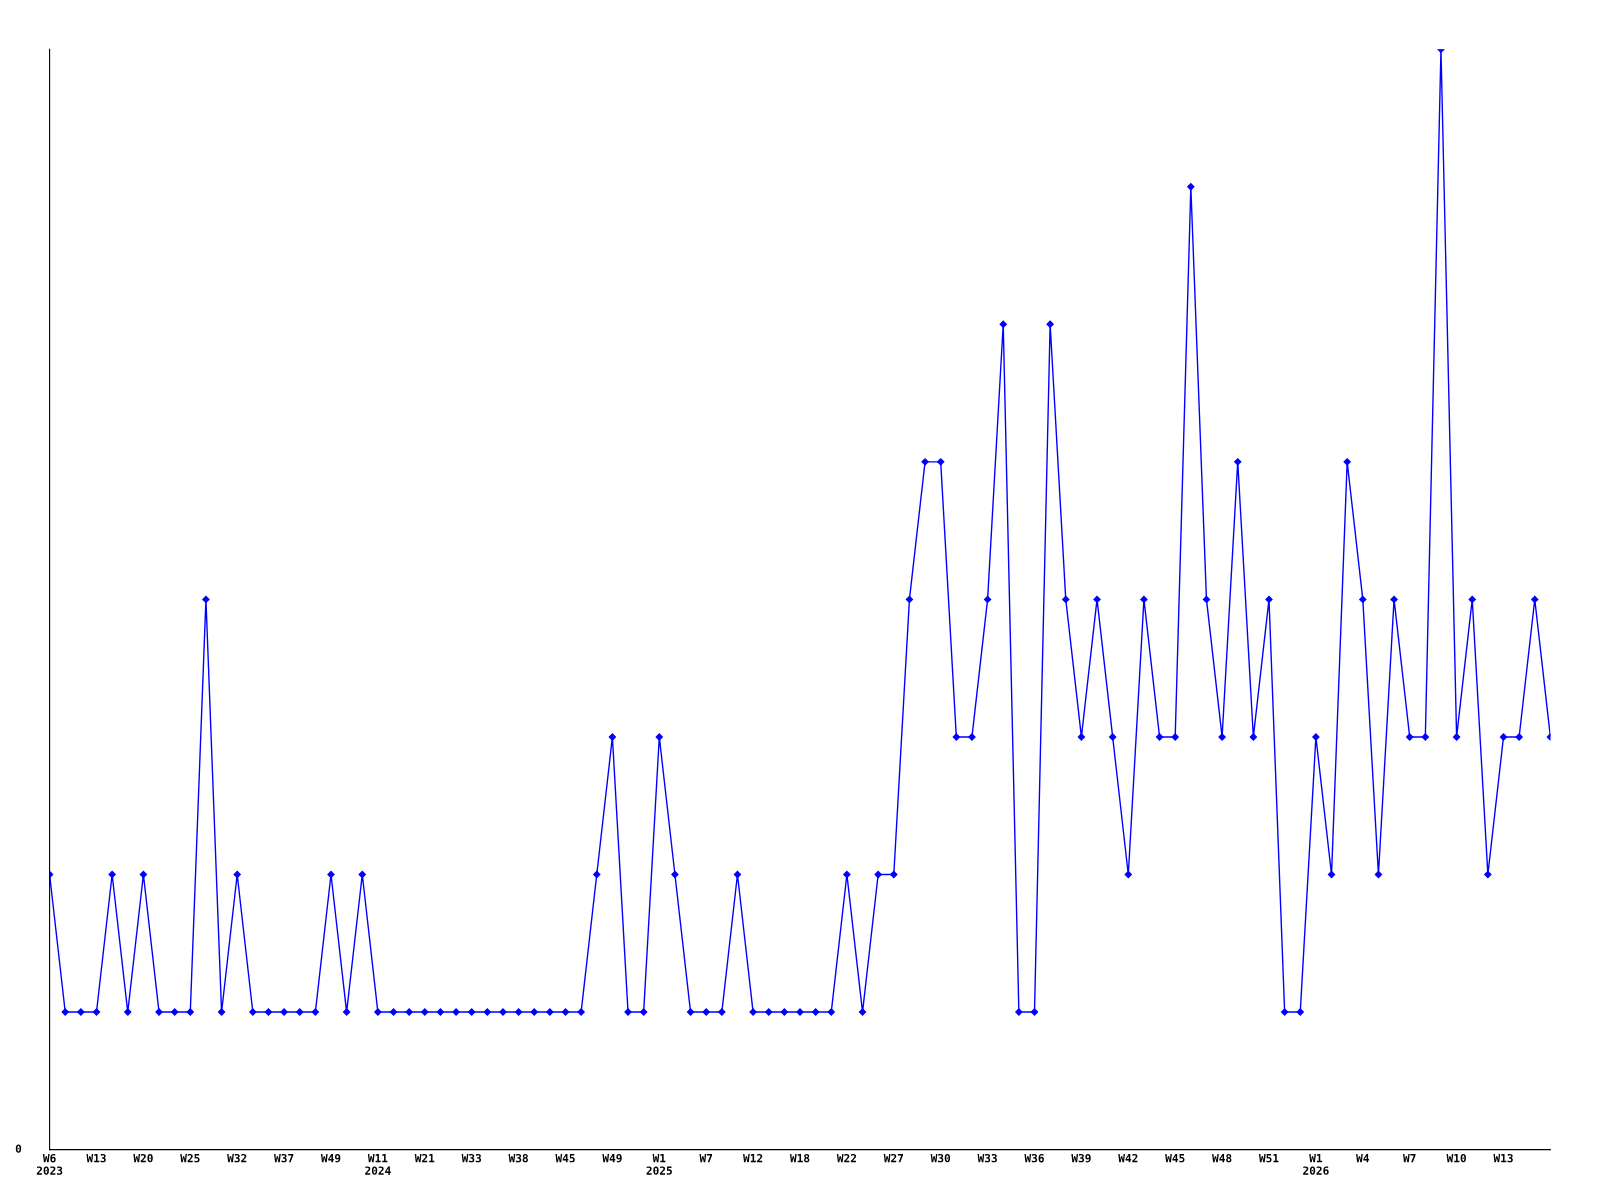  What do you see at coordinates (1316, 1164) in the screenshot?
I see `x-tick-label: W1 2026` at bounding box center [1316, 1164].